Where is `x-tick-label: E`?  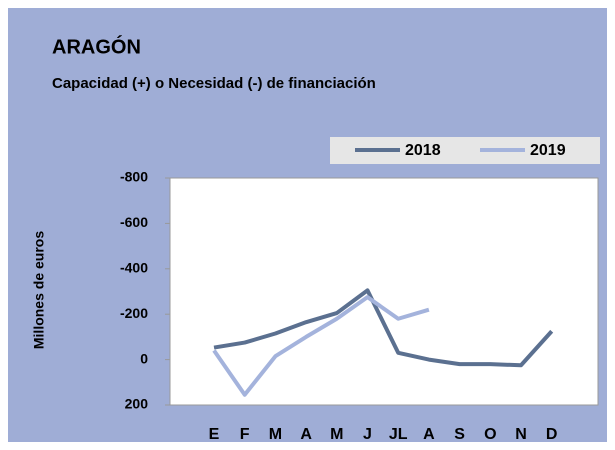
x-tick-label: E is located at coordinates (214, 434).